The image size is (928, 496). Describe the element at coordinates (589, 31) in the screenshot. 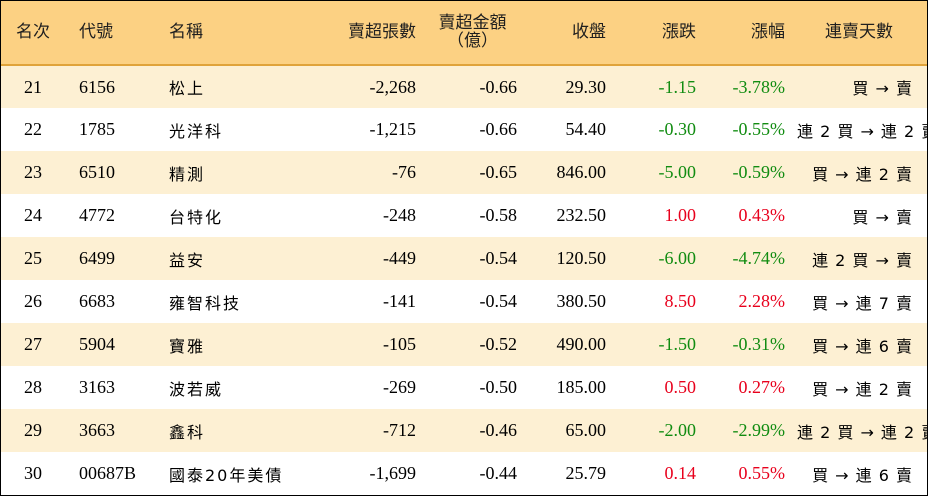

I see `header-close: 收盤` at that location.